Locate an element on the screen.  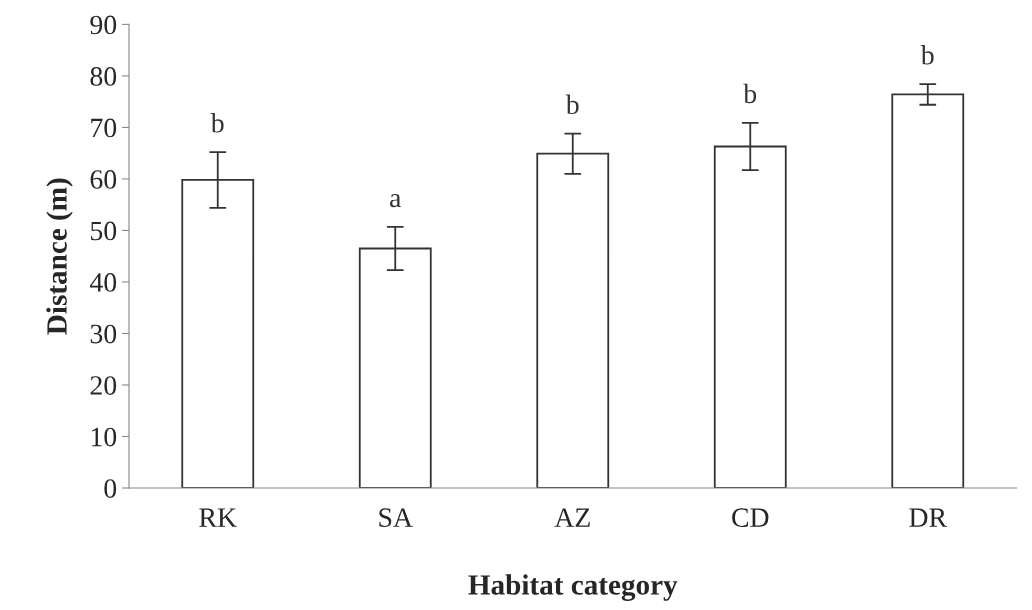
y-tick-label: 0 is located at coordinates (110, 488).